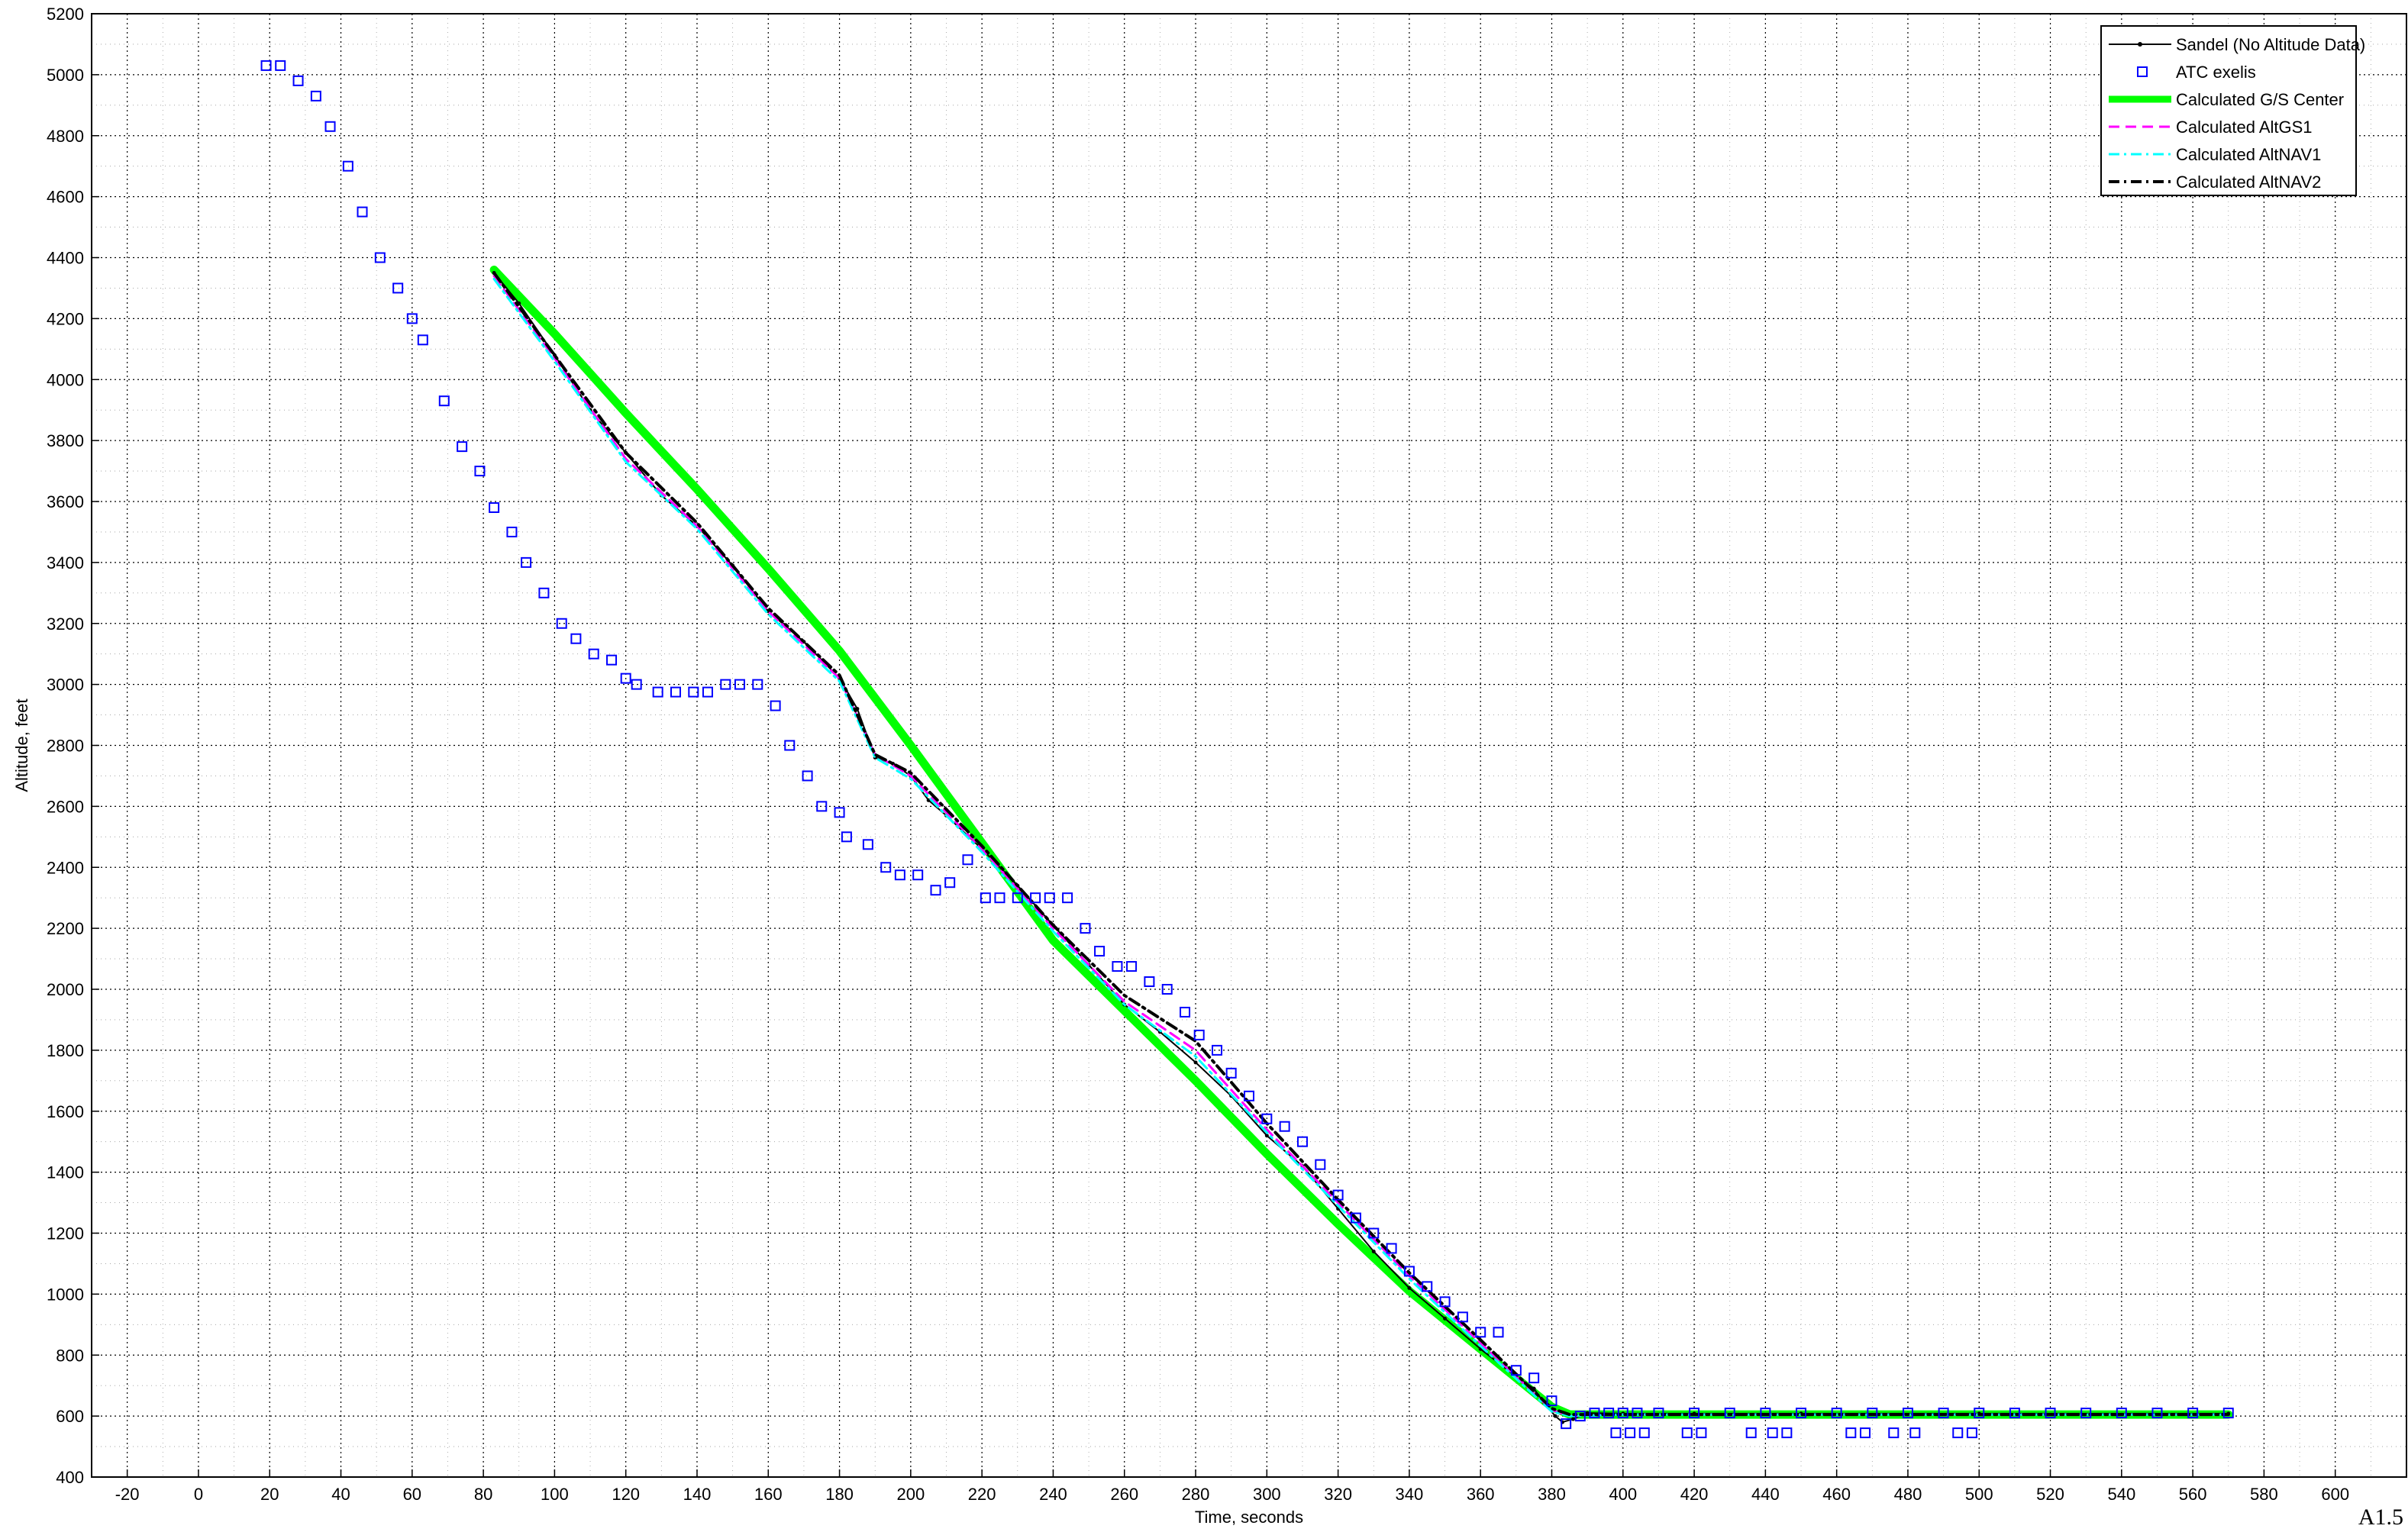 Image resolution: width=2408 pixels, height=1532 pixels. I want to click on page-label: A1.5, so click(2380, 1517).